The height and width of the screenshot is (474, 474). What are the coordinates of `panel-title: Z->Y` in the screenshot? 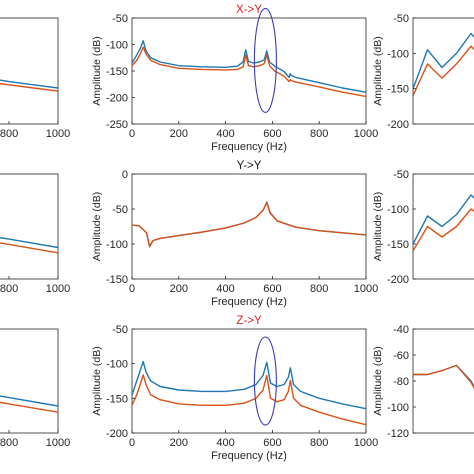 It's located at (249, 321).